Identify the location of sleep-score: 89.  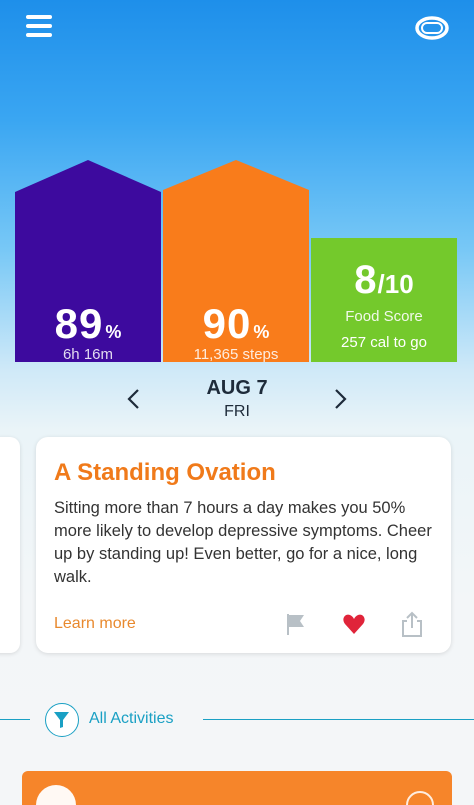
(79, 323).